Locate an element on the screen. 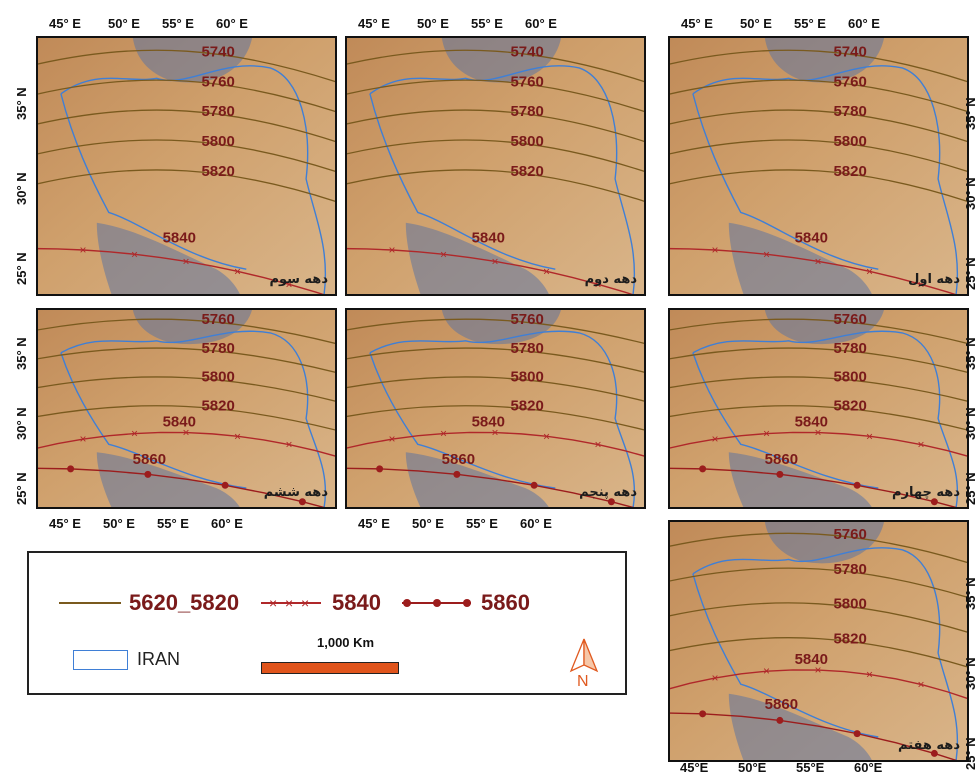 Image resolution: width=978 pixels, height=778 pixels. iran-border-swatch is located at coordinates (100, 660).